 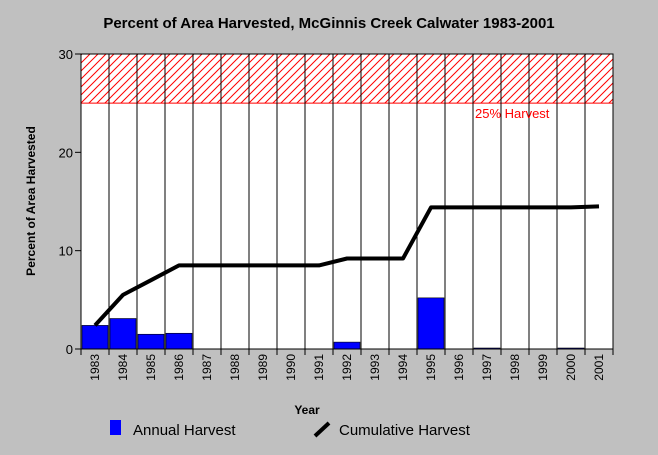 What do you see at coordinates (515, 367) in the screenshot?
I see `x-tick-label: 1998` at bounding box center [515, 367].